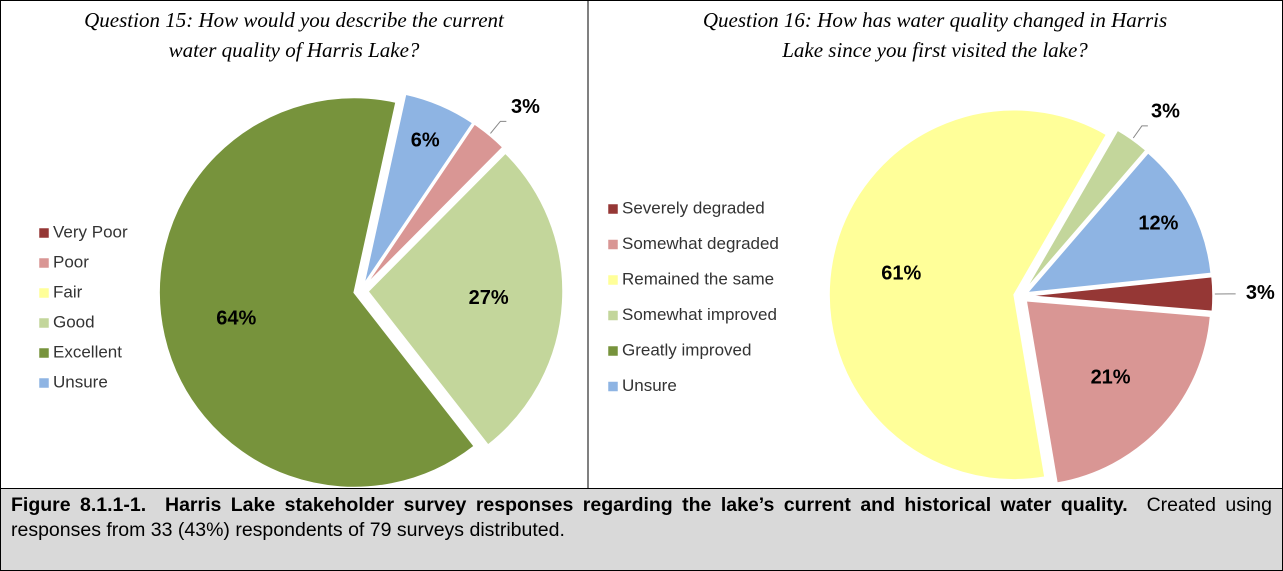 The height and width of the screenshot is (571, 1283). I want to click on legend-label: Somewhat degraded, so click(700, 243).